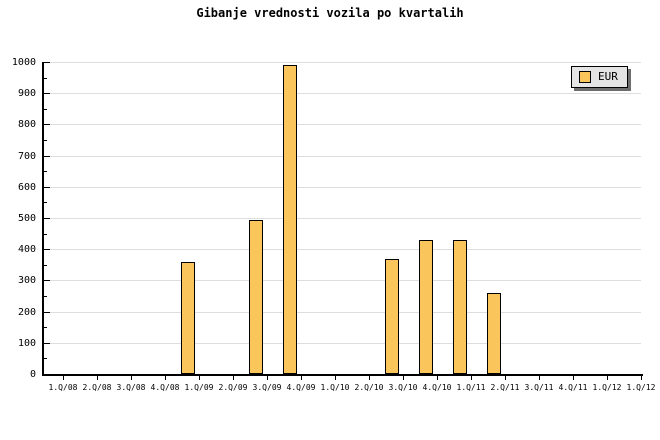 This screenshot has width=660, height=440. I want to click on y-tick-label: 300, so click(26, 280).